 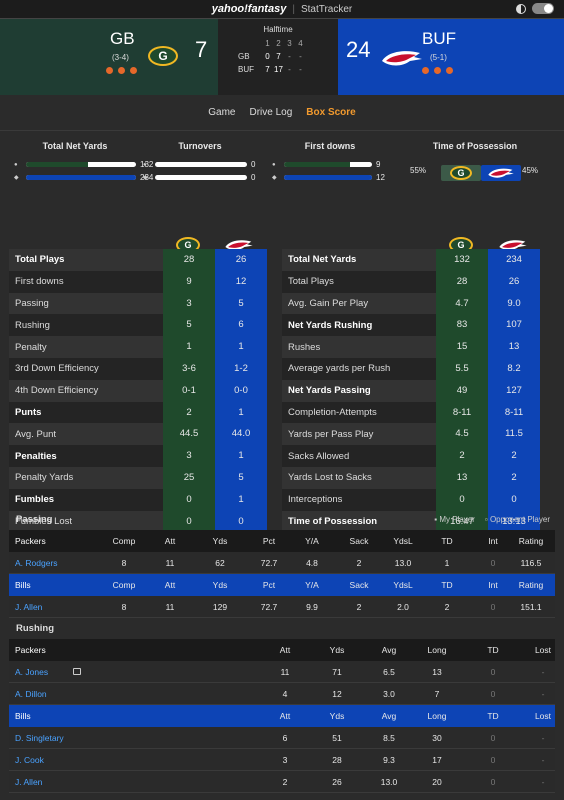 What do you see at coordinates (514, 347) in the screenshot?
I see `bills-value: 13` at bounding box center [514, 347].